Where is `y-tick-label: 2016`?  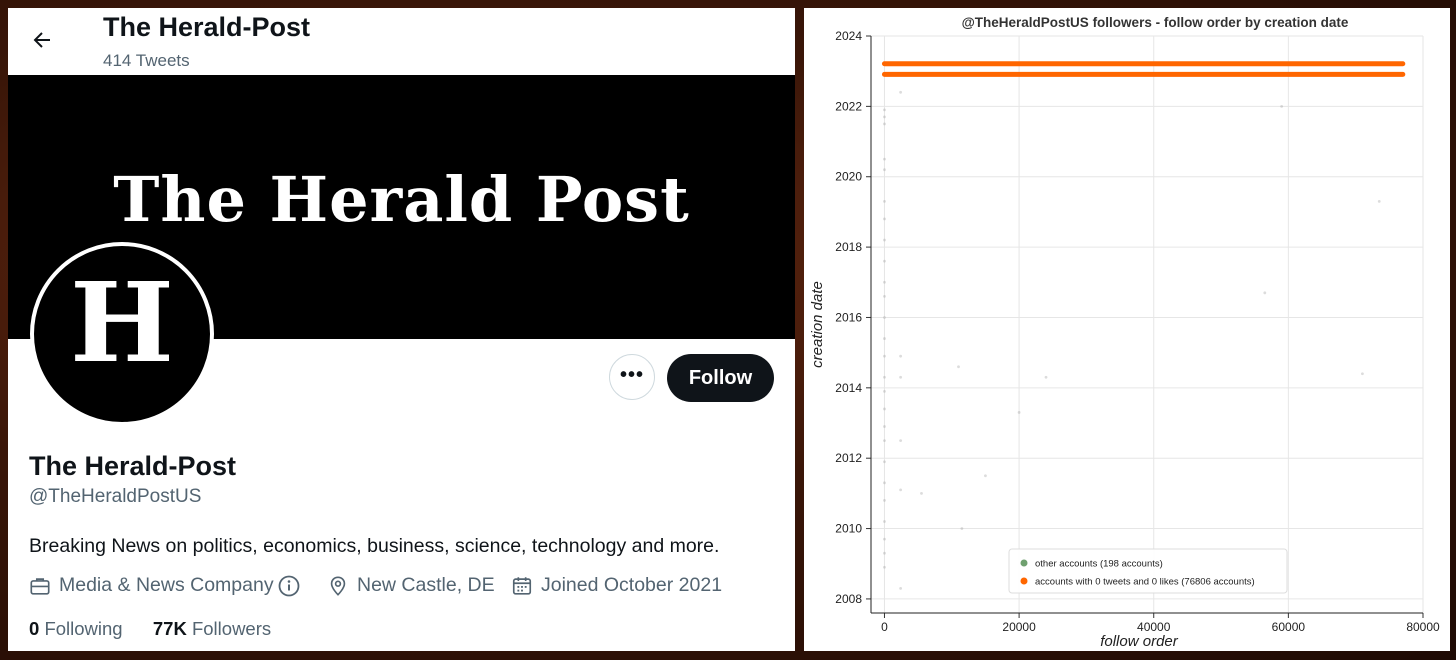
y-tick-label: 2016 is located at coordinates (848, 317).